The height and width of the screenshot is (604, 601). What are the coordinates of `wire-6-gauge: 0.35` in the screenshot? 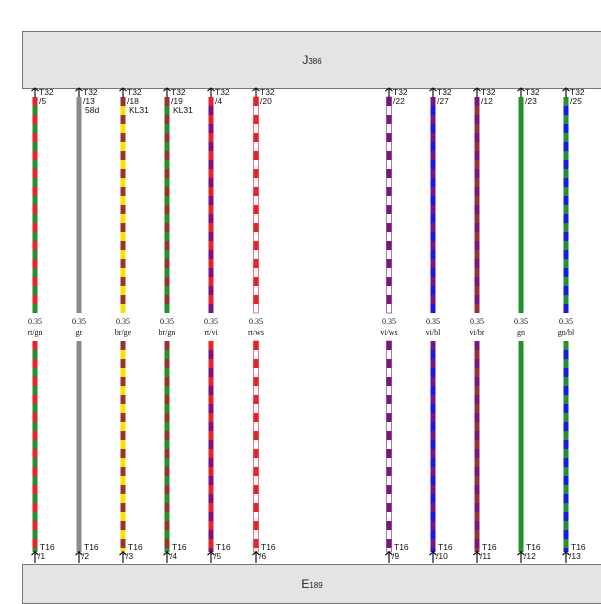 It's located at (256, 321).